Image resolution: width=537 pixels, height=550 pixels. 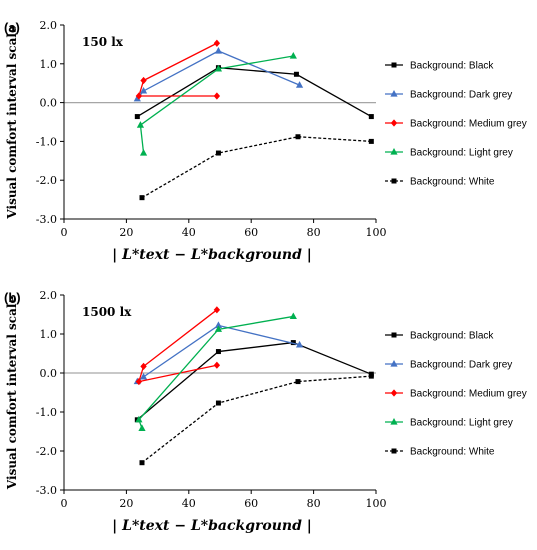 I want to click on y-tick-label: 1.0, so click(x=49, y=64).